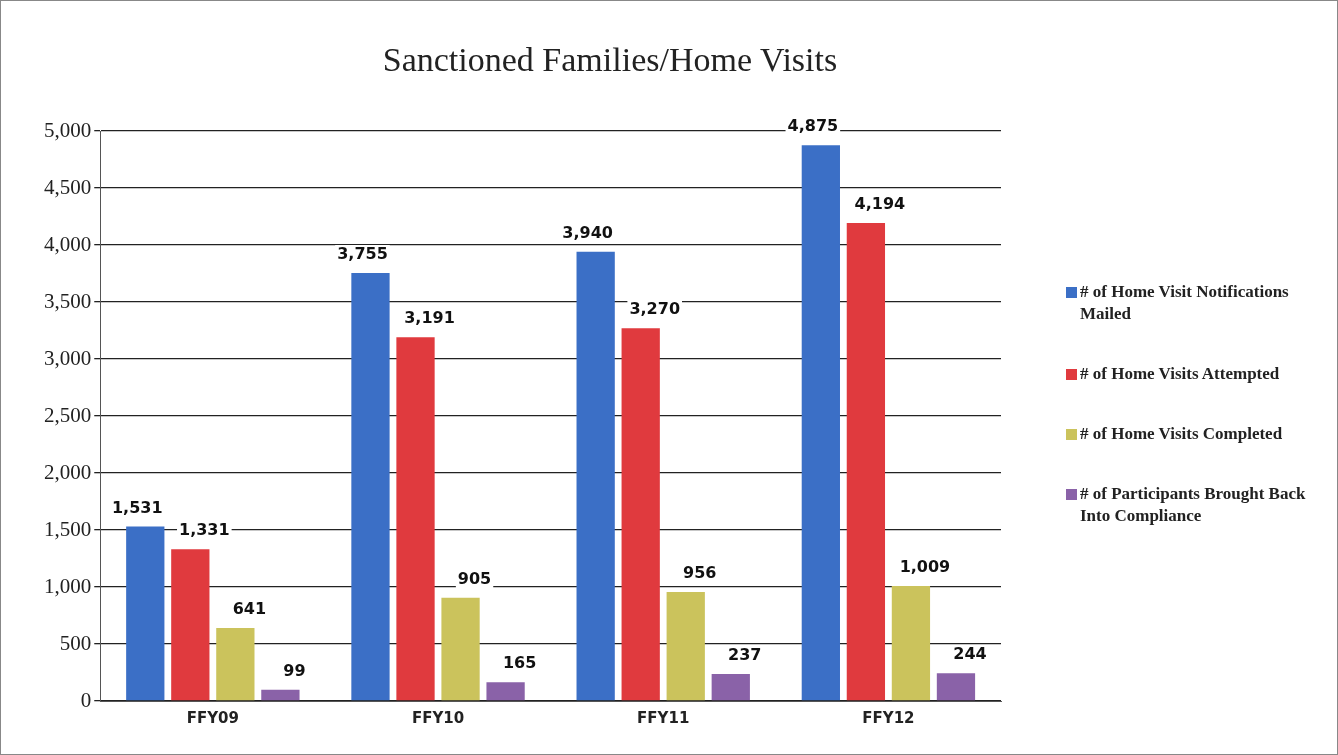 The image size is (1338, 755). What do you see at coordinates (68, 528) in the screenshot?
I see `y-tick-label: 1,500` at bounding box center [68, 528].